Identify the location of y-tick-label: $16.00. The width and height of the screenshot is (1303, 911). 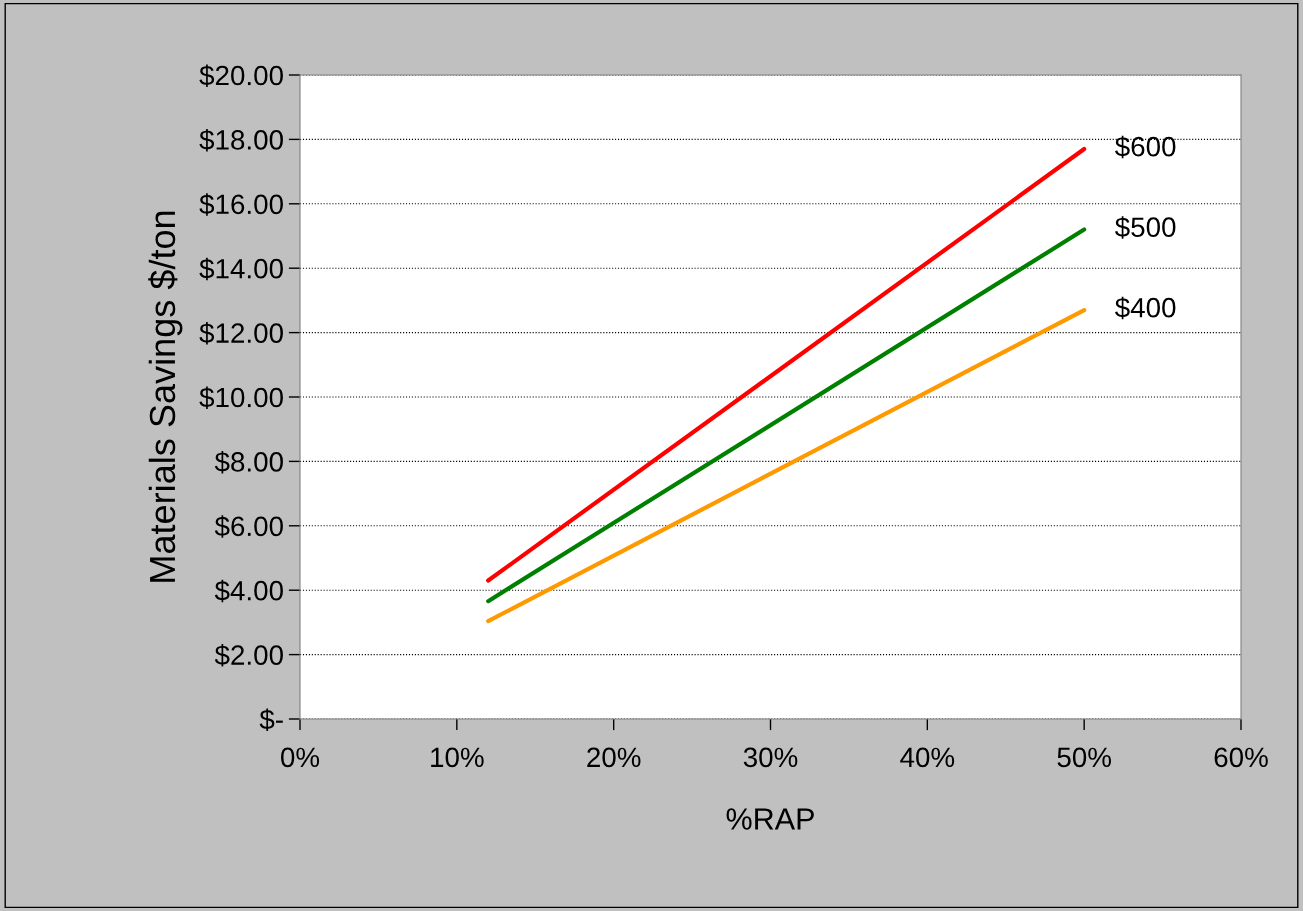
(241, 204).